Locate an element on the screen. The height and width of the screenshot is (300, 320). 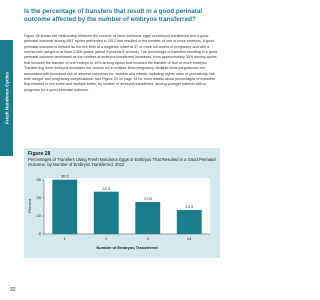
data-label: 23.5 is located at coordinates (106, 188).